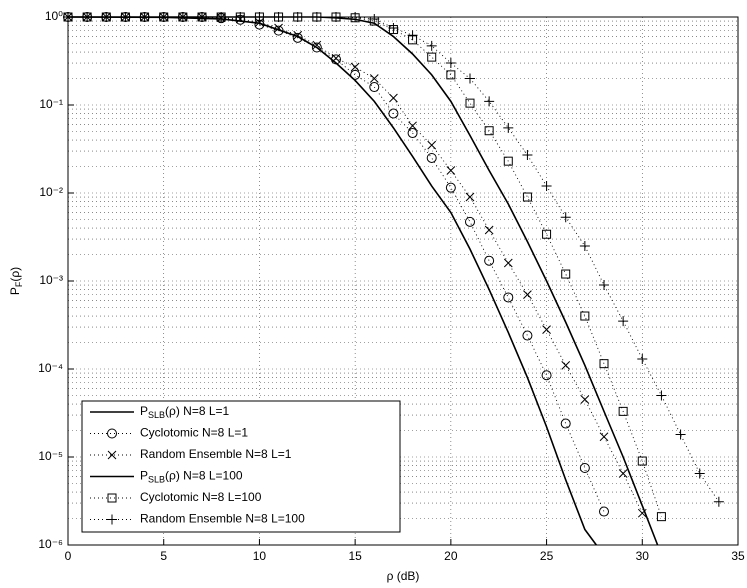 The image size is (747, 588). What do you see at coordinates (260, 556) in the screenshot?
I see `x-tick-label: 10` at bounding box center [260, 556].